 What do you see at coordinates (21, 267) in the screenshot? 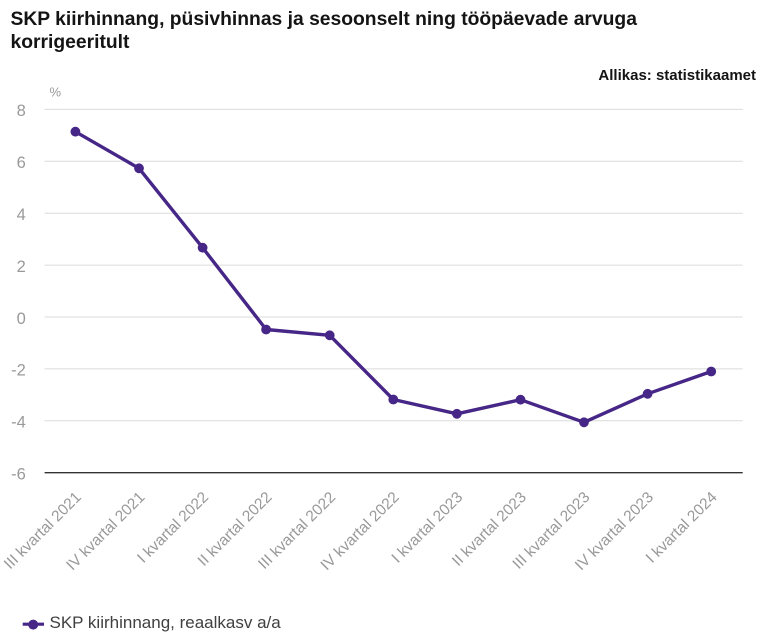
I see `svg-text: 2` at bounding box center [21, 267].